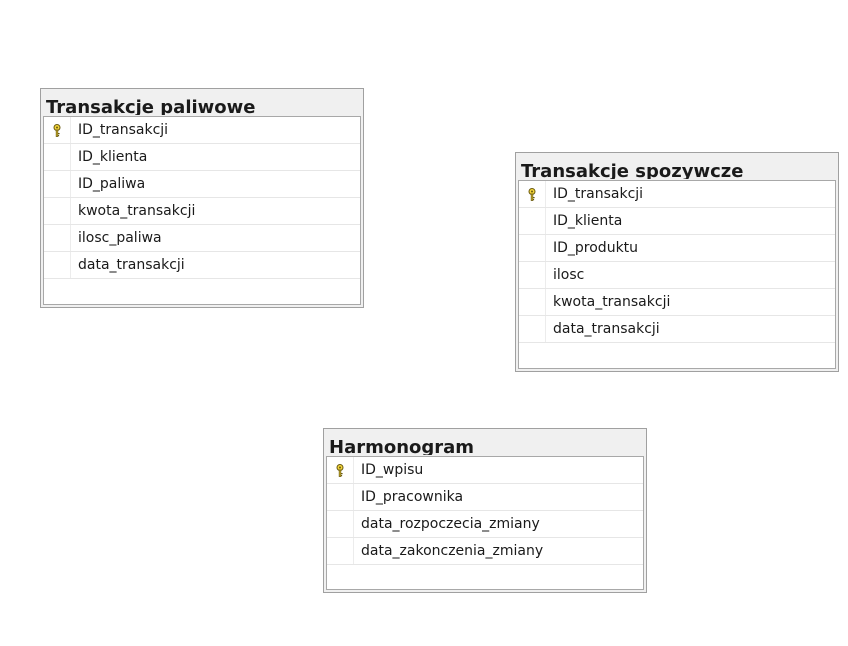 The width and height of the screenshot is (848, 646). Describe the element at coordinates (412, 497) in the screenshot. I see `column-name: ID_pracownika` at that location.